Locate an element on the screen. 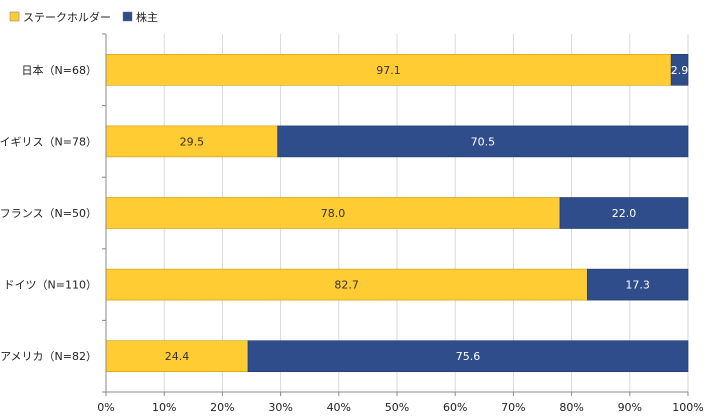 This screenshot has height=420, width=708. x-tick-label: 40% is located at coordinates (339, 407).